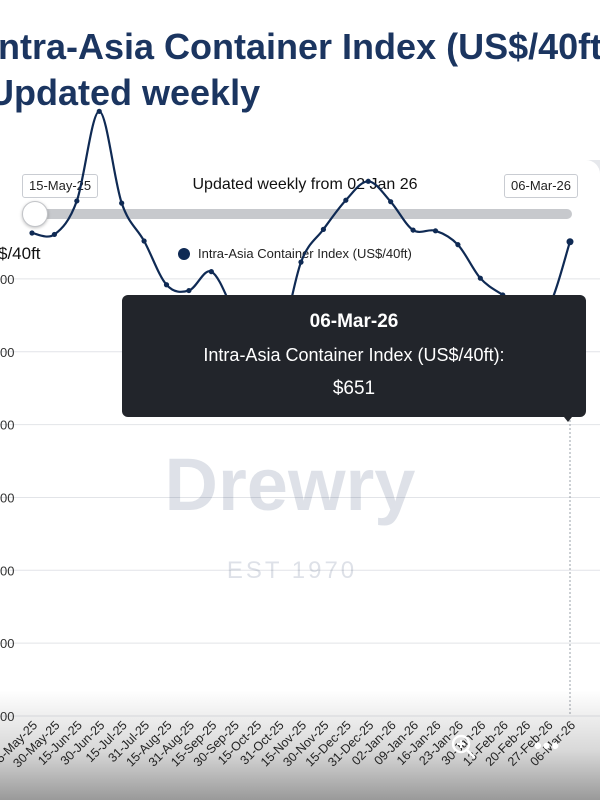  What do you see at coordinates (354, 388) in the screenshot?
I see `tooltip-value: $651` at bounding box center [354, 388].